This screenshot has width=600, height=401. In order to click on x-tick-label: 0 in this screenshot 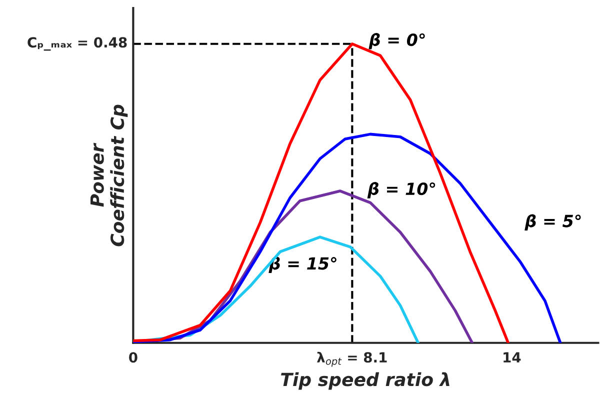, I will do `click(133, 357)`.